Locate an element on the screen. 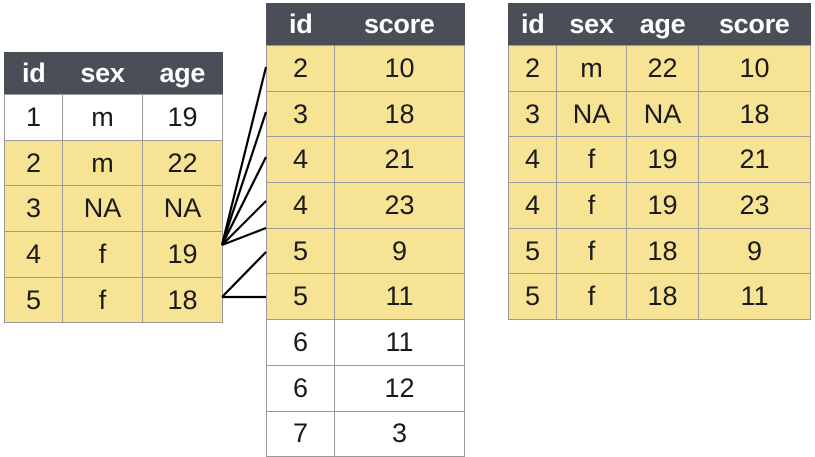 This screenshot has height=457, width=815. table-row: 5 9 is located at coordinates (365, 251).